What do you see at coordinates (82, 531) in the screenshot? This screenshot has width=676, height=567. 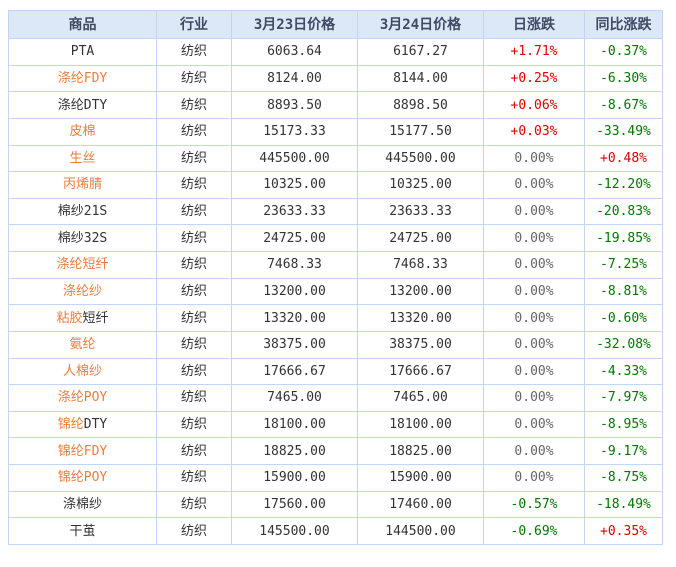 I see `product-text: 干茧` at bounding box center [82, 531].